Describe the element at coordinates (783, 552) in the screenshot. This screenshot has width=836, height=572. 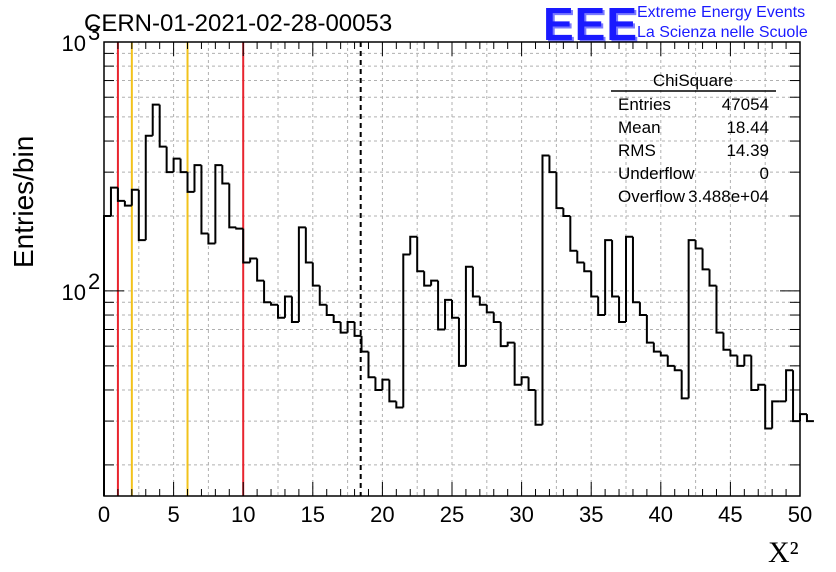
I see `x-axis-label: X²` at that location.